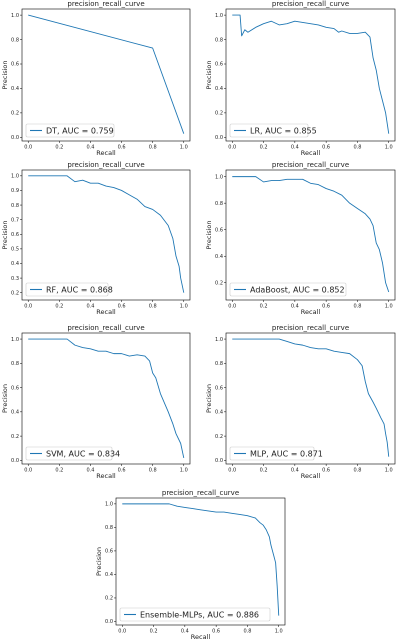  What do you see at coordinates (83, 453) in the screenshot?
I see `legend-label: SVM, AUC = 0.834` at bounding box center [83, 453].